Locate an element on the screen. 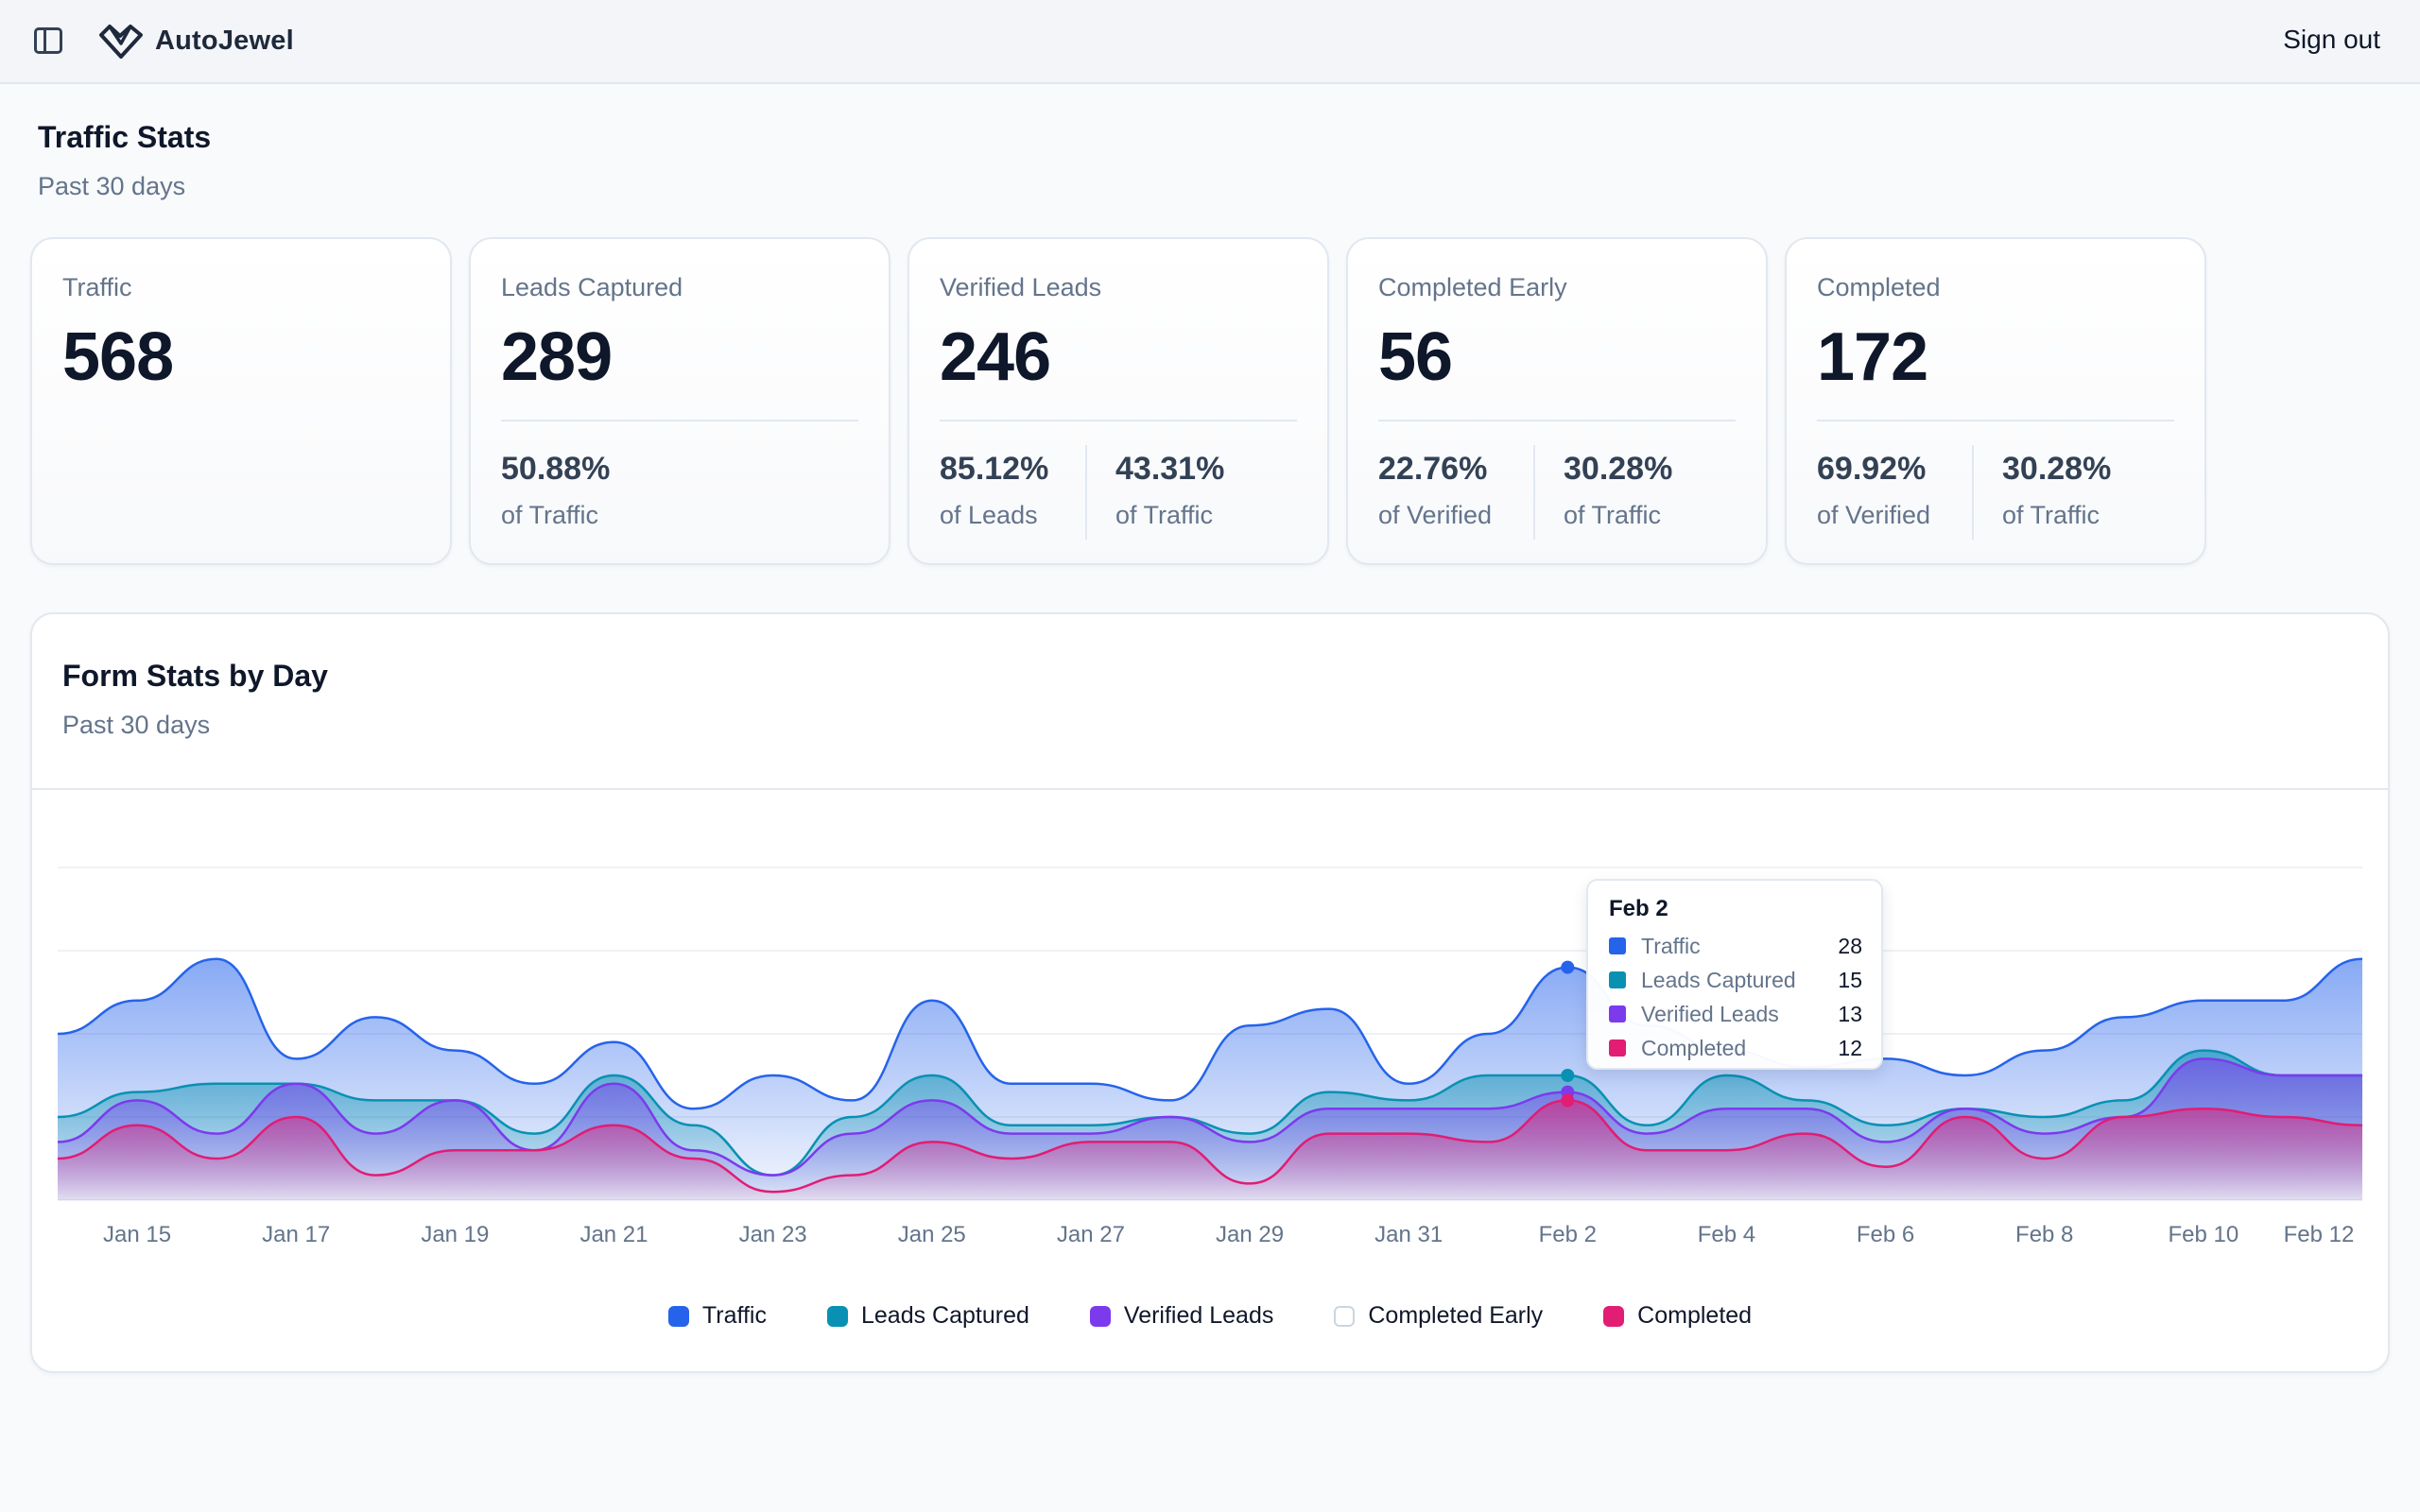 The height and width of the screenshot is (1512, 2420). x-tick-label: Feb 8 is located at coordinates (2044, 1234).